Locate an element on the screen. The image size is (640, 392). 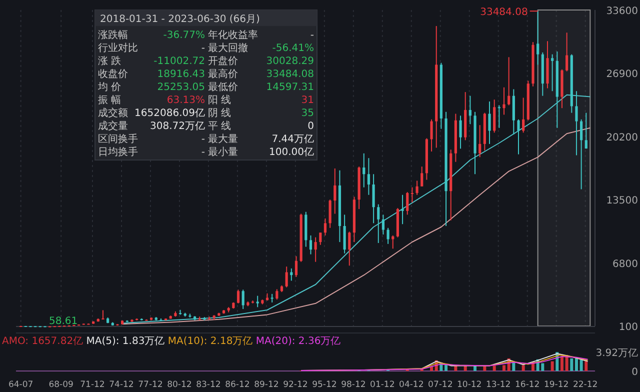
annotation: 收盘价 is located at coordinates (113, 74).